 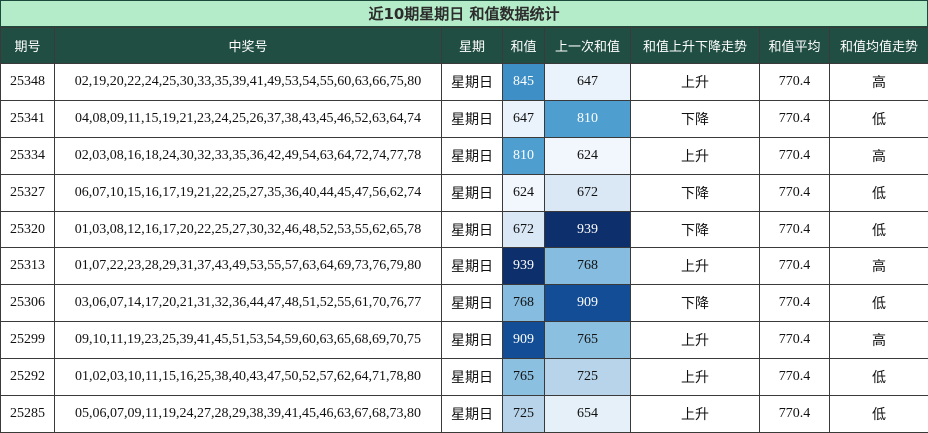 What do you see at coordinates (588, 82) in the screenshot?
I see `prev-sum-cell: 647` at bounding box center [588, 82].